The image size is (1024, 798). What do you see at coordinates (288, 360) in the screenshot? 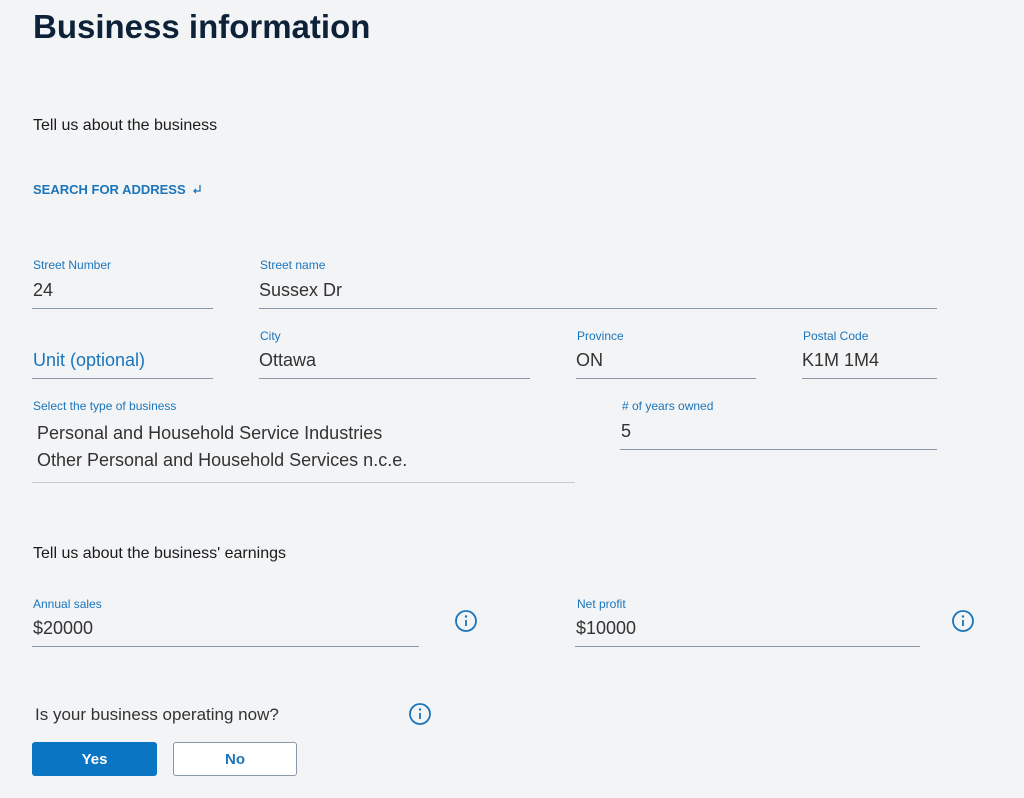
I see `field-value: Ottawa` at bounding box center [288, 360].